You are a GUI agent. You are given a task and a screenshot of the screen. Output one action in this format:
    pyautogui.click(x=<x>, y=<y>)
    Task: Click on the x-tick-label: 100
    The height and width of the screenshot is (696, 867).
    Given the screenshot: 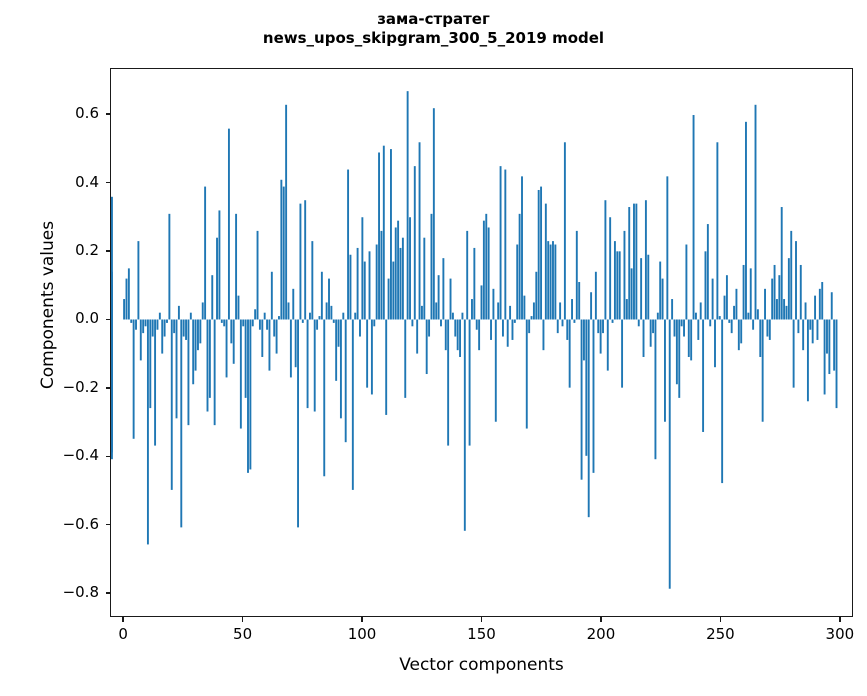 What is the action you would take?
    pyautogui.click(x=362, y=634)
    